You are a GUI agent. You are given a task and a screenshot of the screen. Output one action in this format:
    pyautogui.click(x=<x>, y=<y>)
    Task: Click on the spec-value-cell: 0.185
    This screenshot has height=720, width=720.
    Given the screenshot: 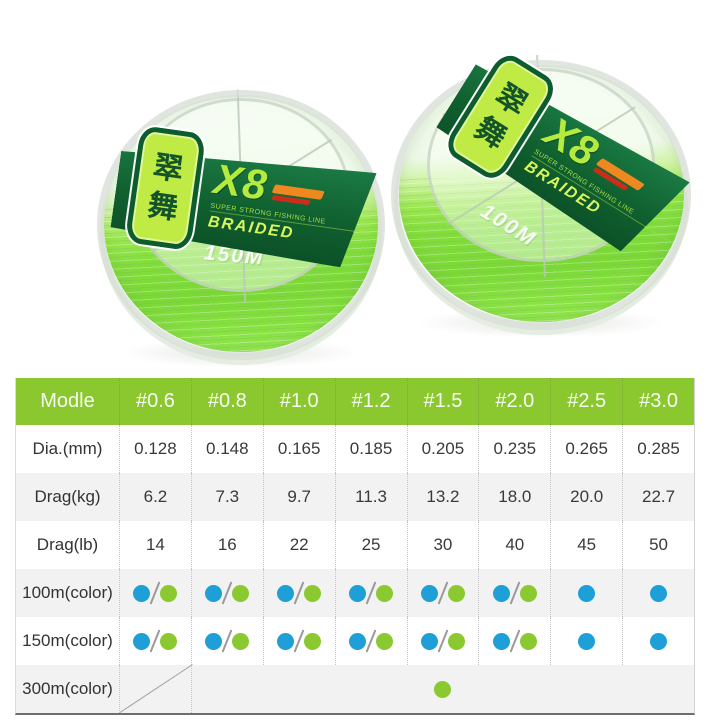 What is the action you would take?
    pyautogui.click(x=370, y=449)
    